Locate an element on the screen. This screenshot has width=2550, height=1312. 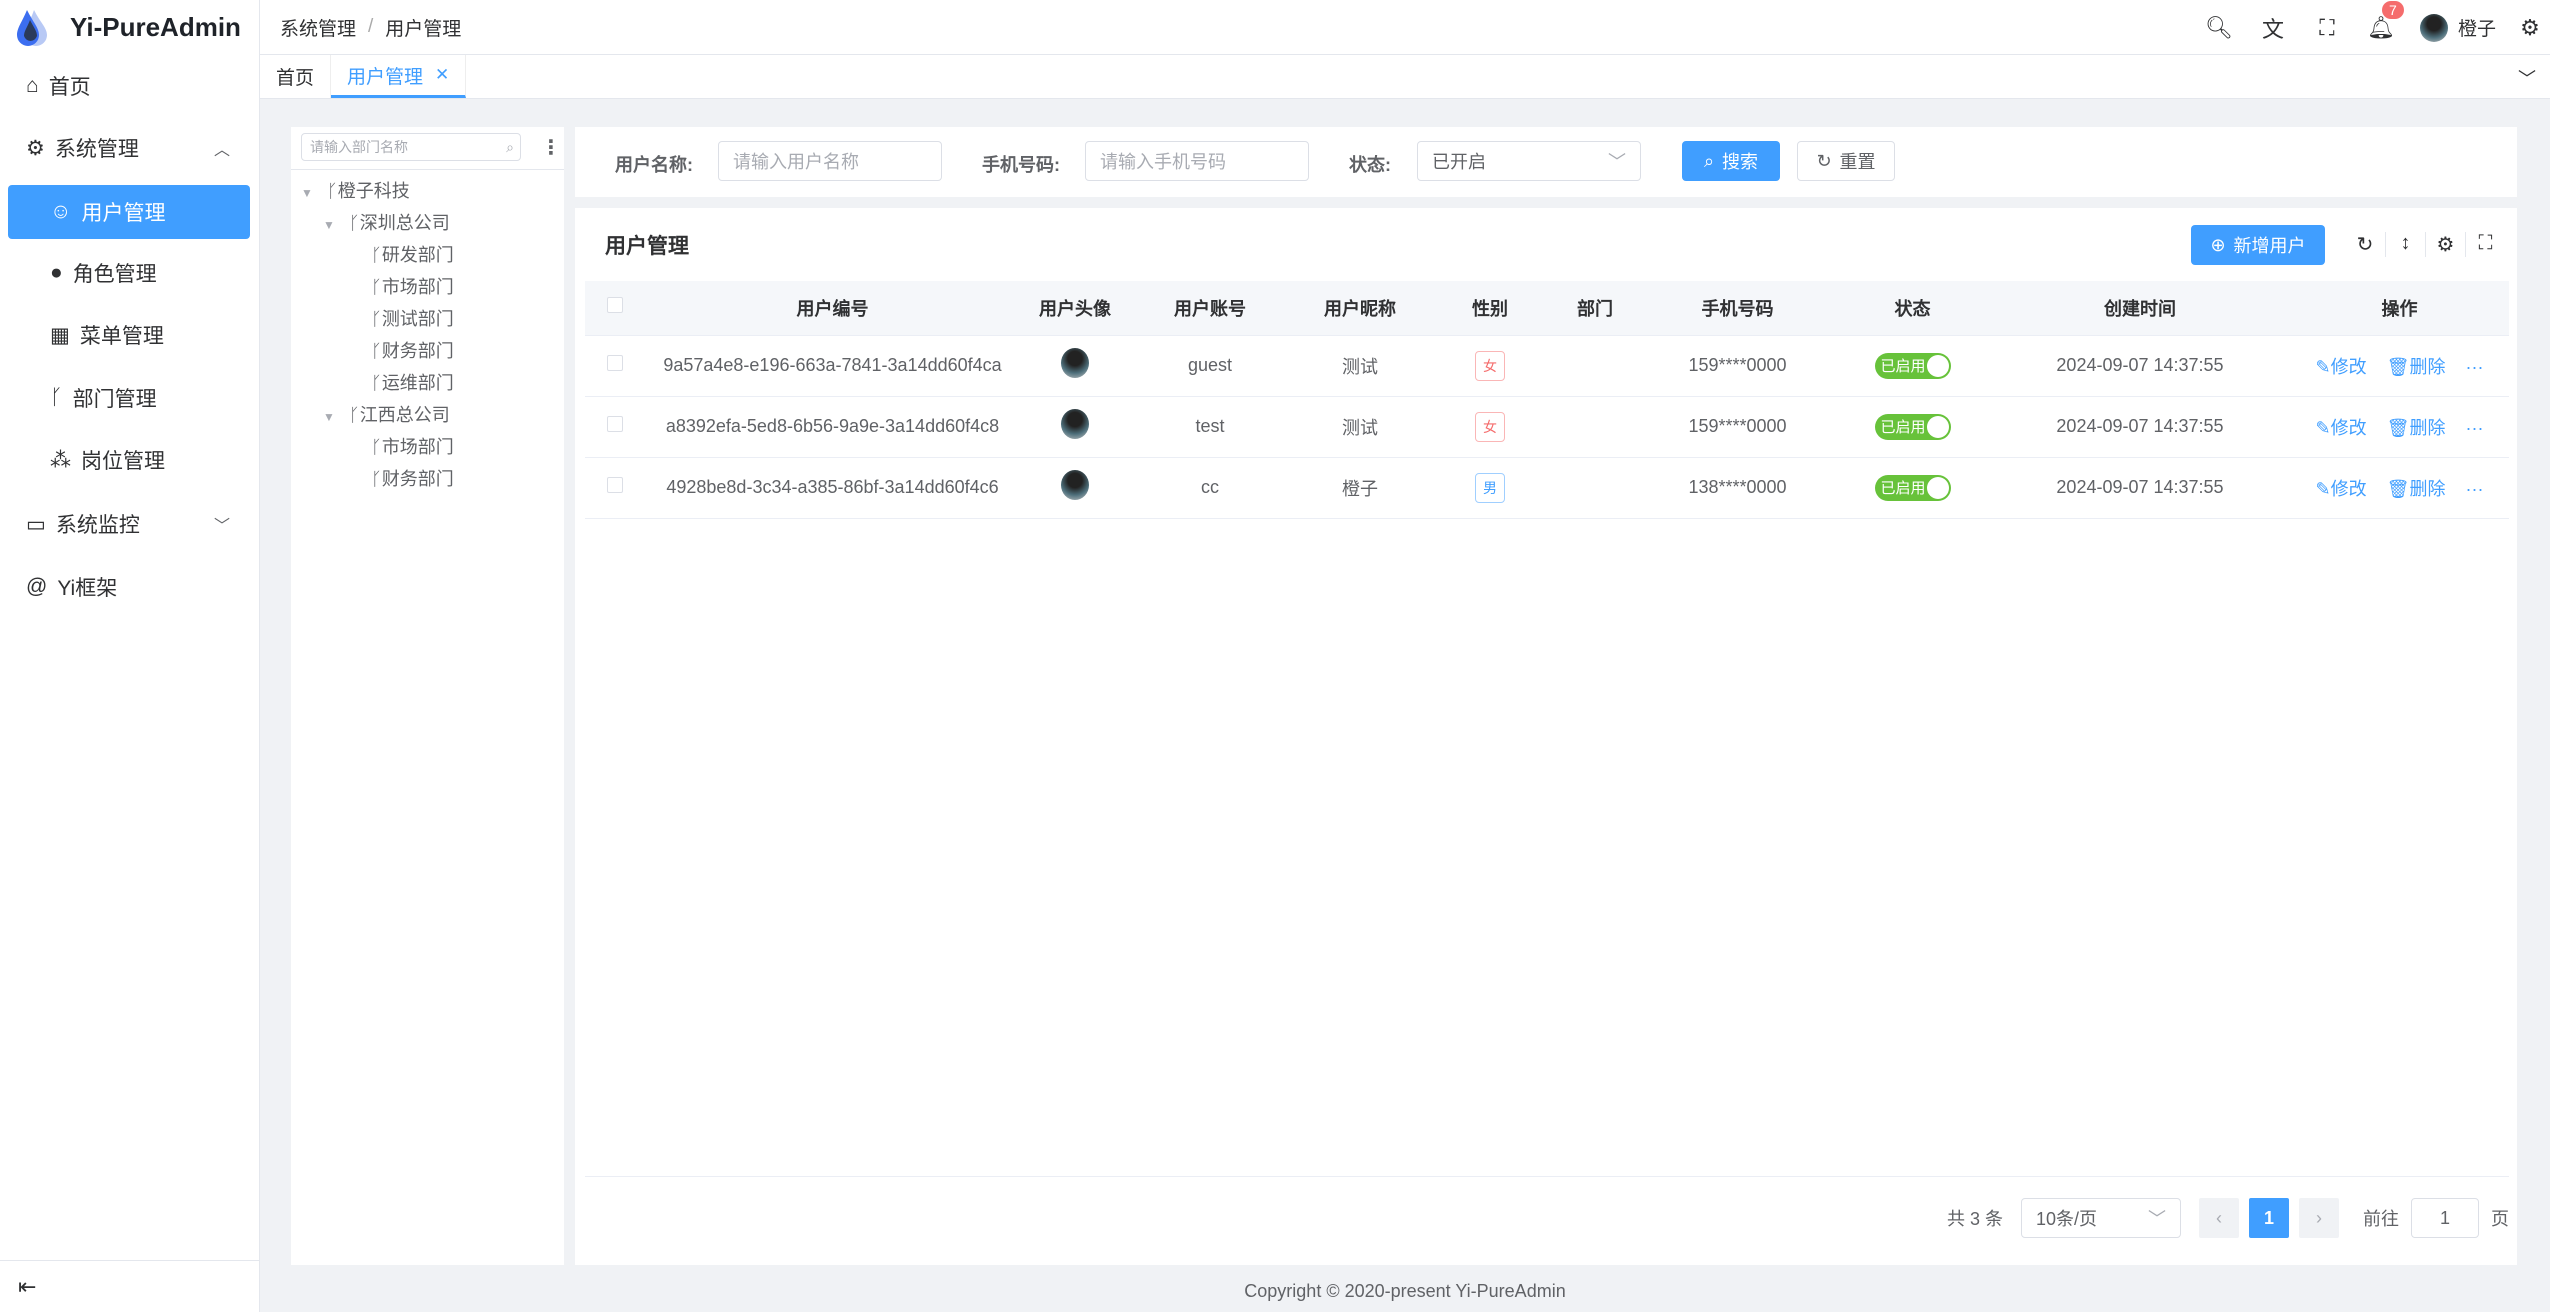
more-vertical-icon: ⋮ is located at coordinates (551, 148).